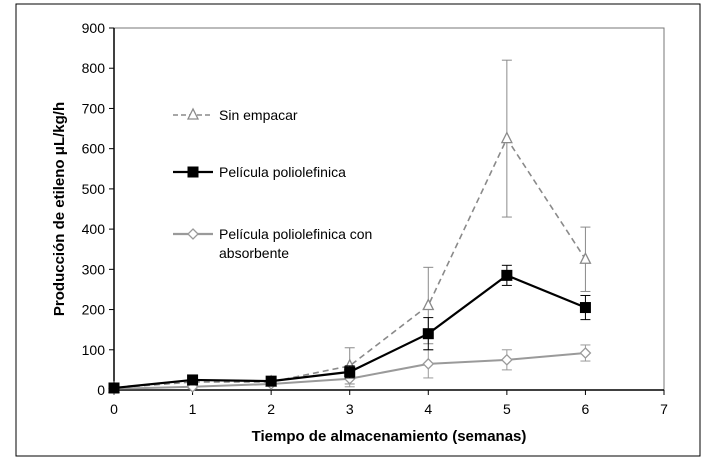  What do you see at coordinates (271, 409) in the screenshot?
I see `x-tick-label: 2` at bounding box center [271, 409].